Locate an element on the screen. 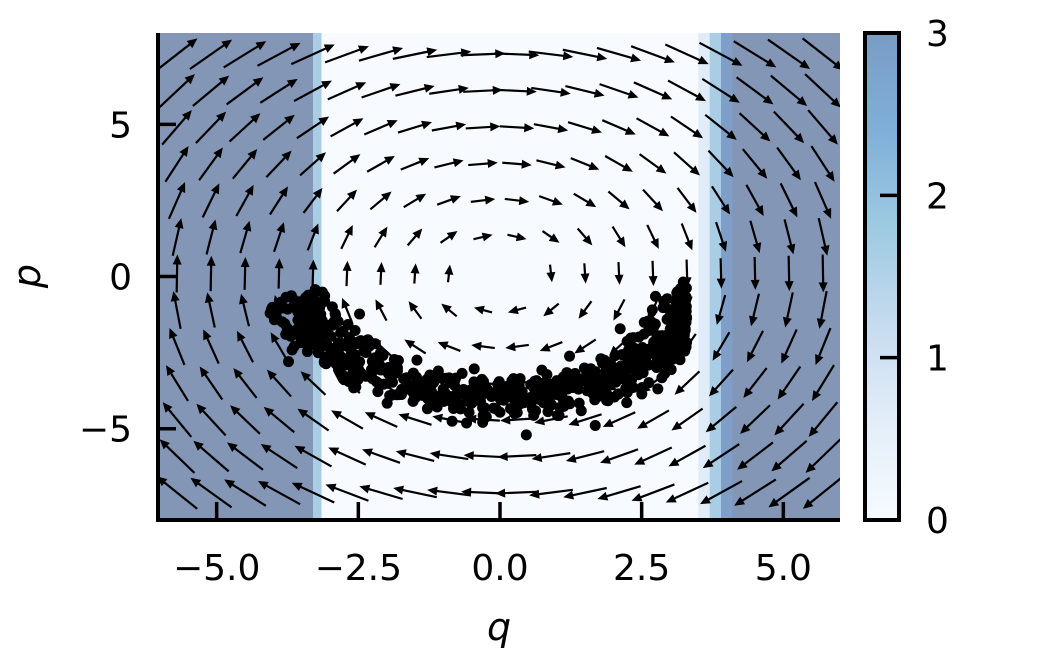 This screenshot has height=650, width=1050. colorbar-tick-label: 1 is located at coordinates (937, 359).